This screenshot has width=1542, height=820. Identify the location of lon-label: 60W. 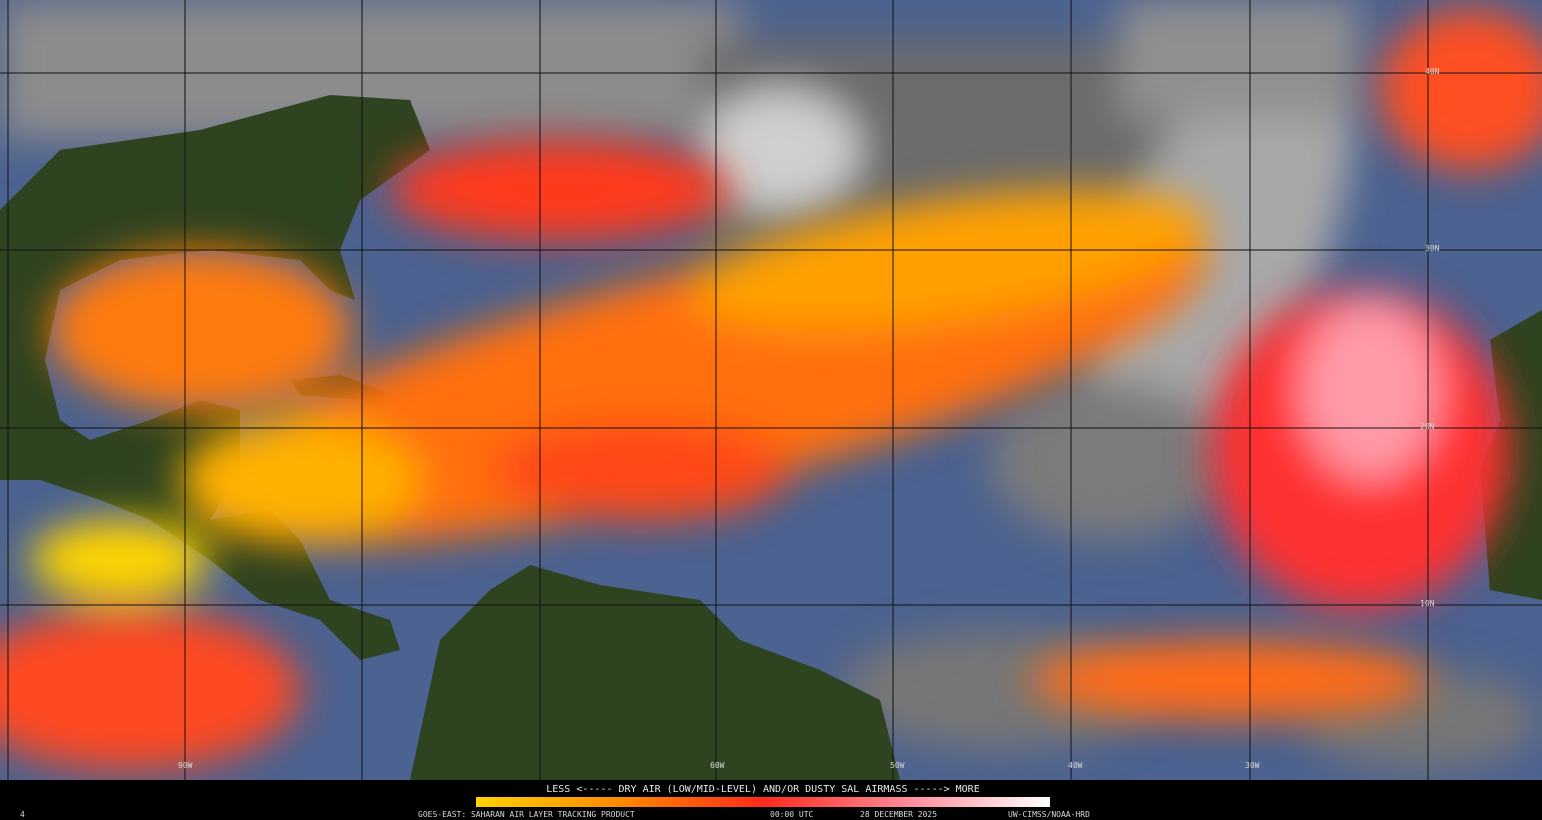
(717, 765).